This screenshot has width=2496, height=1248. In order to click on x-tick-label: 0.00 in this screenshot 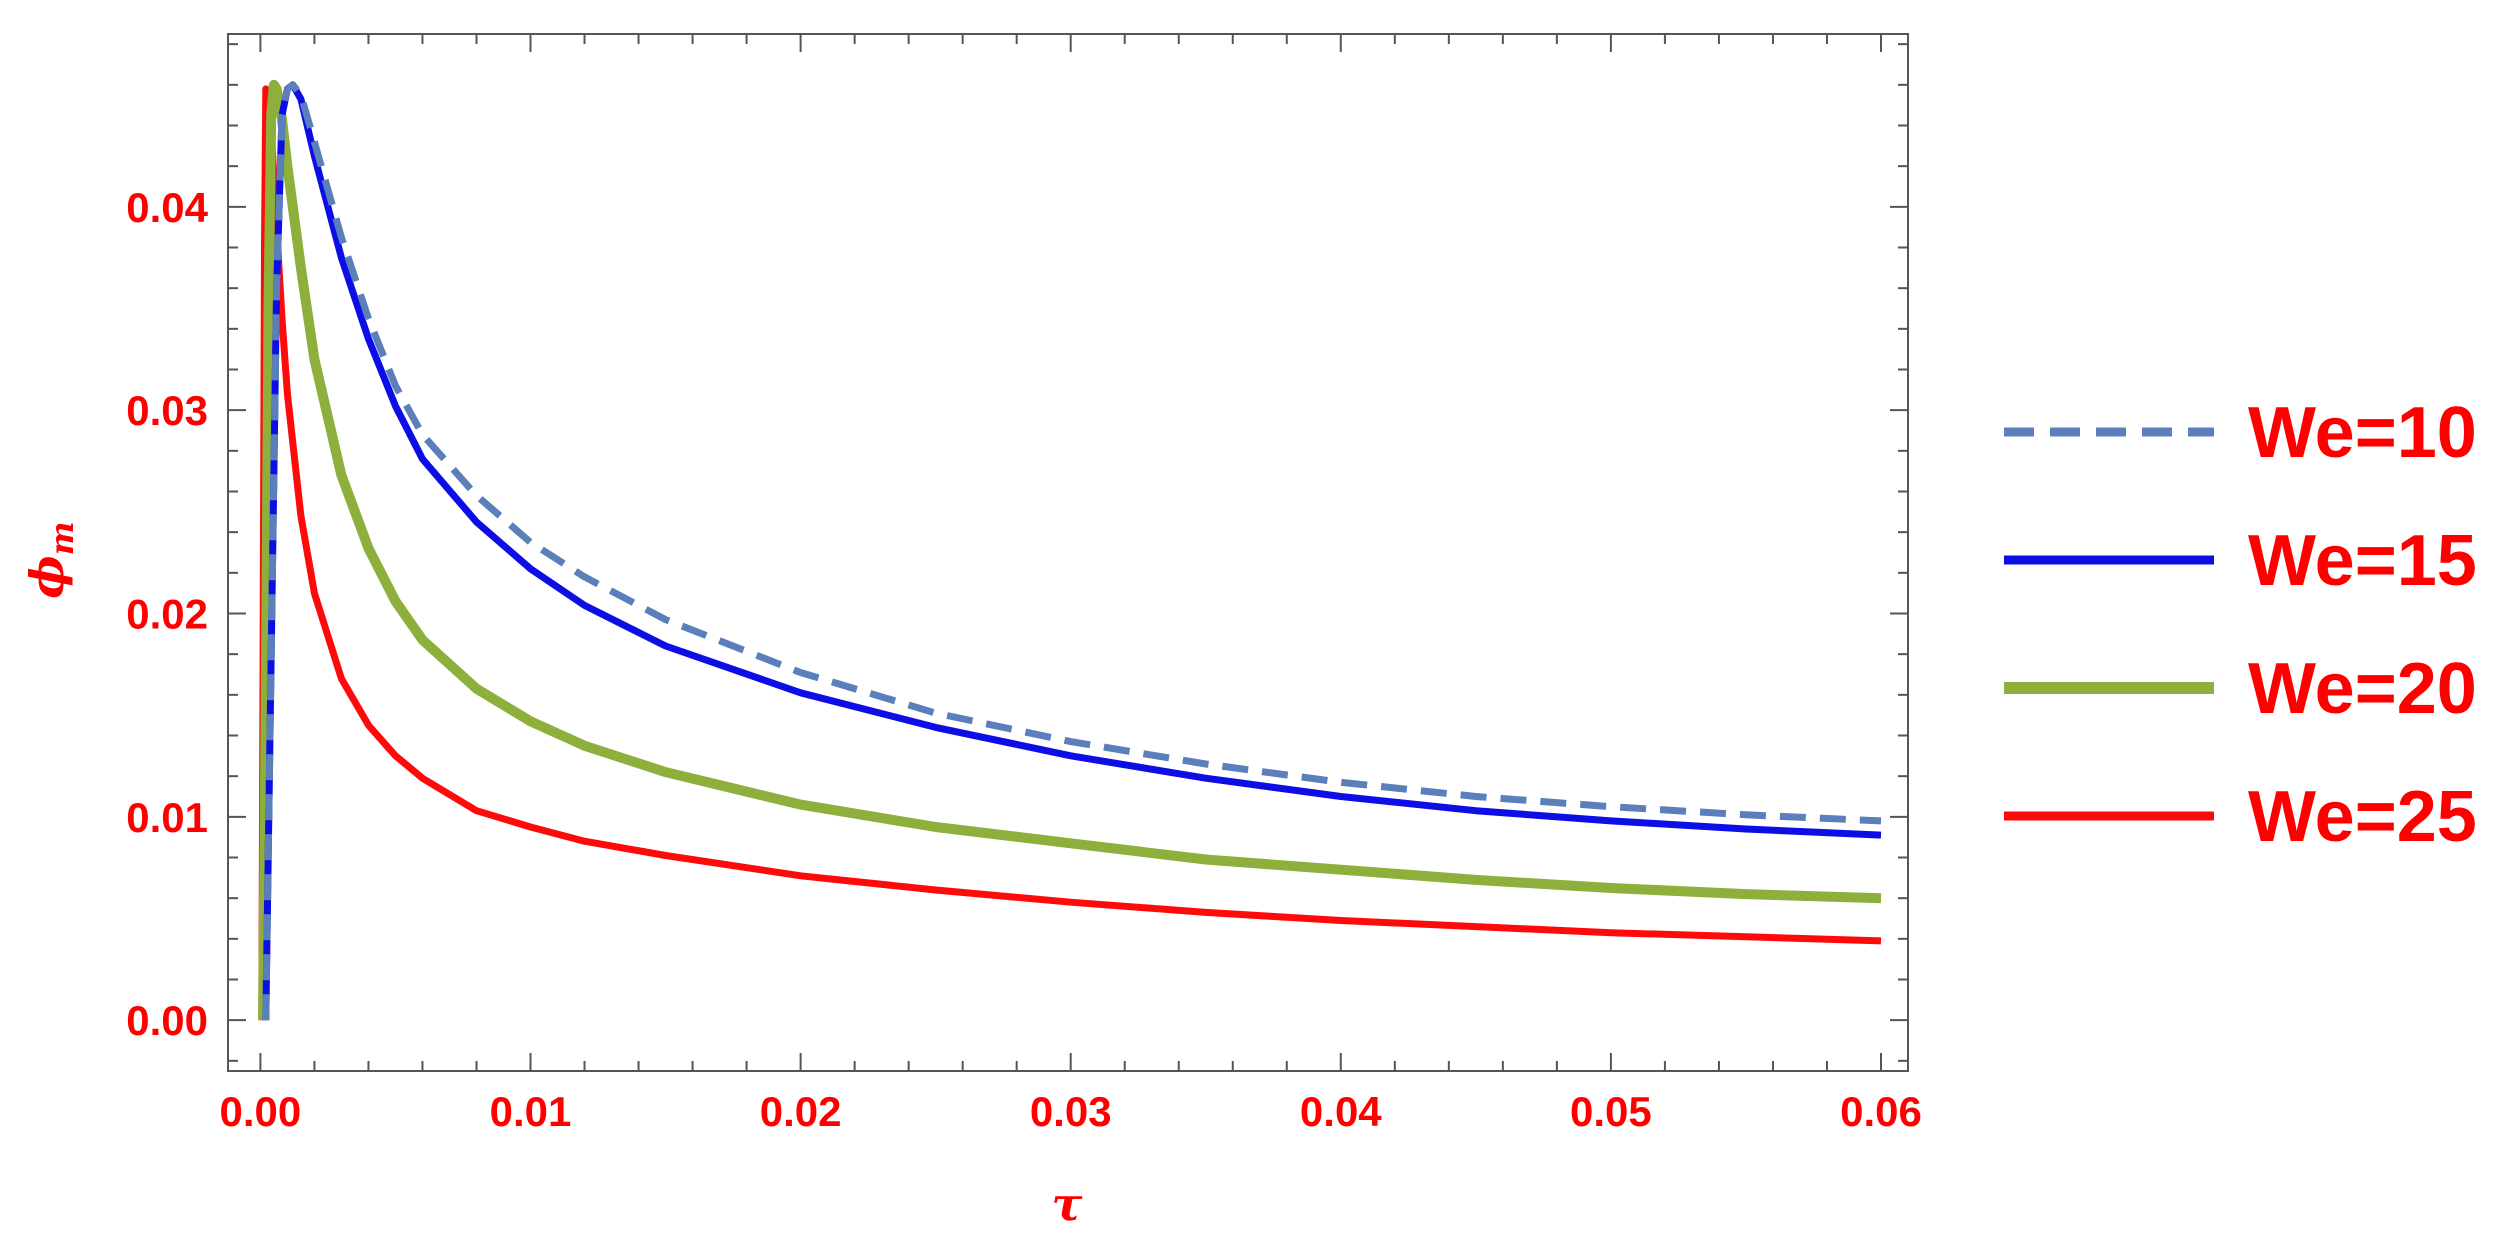, I will do `click(261, 1111)`.